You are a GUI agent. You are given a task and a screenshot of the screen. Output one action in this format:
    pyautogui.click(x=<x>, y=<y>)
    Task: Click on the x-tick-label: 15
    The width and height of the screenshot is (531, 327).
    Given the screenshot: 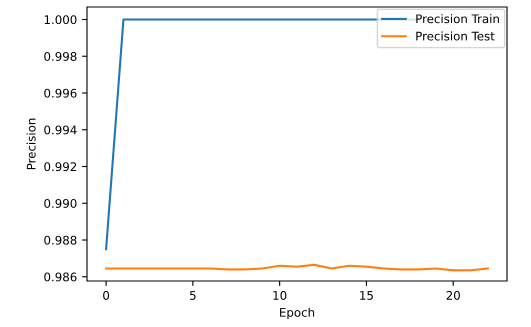 What is the action you would take?
    pyautogui.click(x=366, y=295)
    